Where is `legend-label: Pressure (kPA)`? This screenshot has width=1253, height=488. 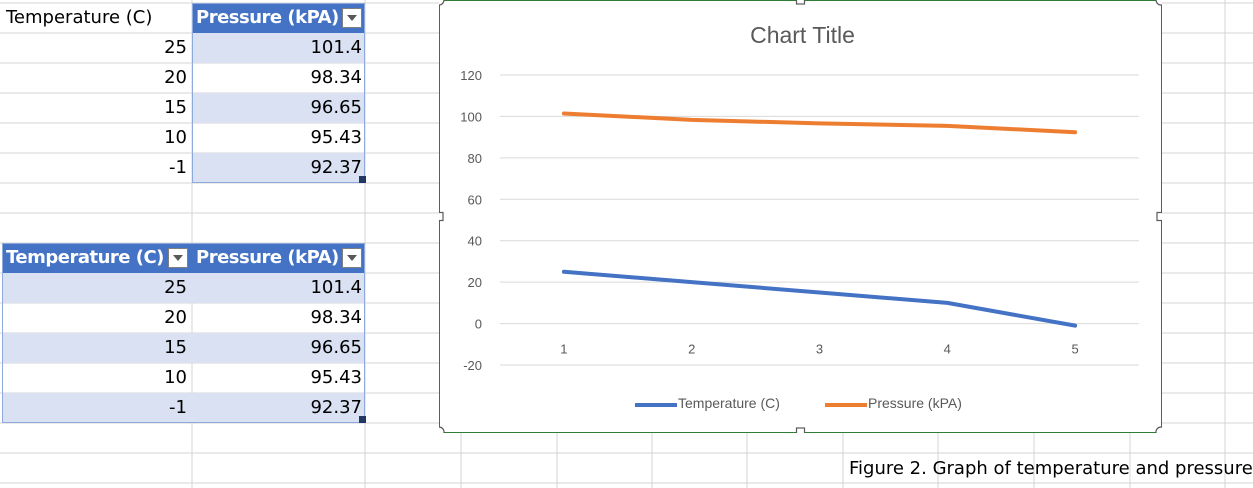
legend-label: Pressure (kPA) is located at coordinates (915, 403).